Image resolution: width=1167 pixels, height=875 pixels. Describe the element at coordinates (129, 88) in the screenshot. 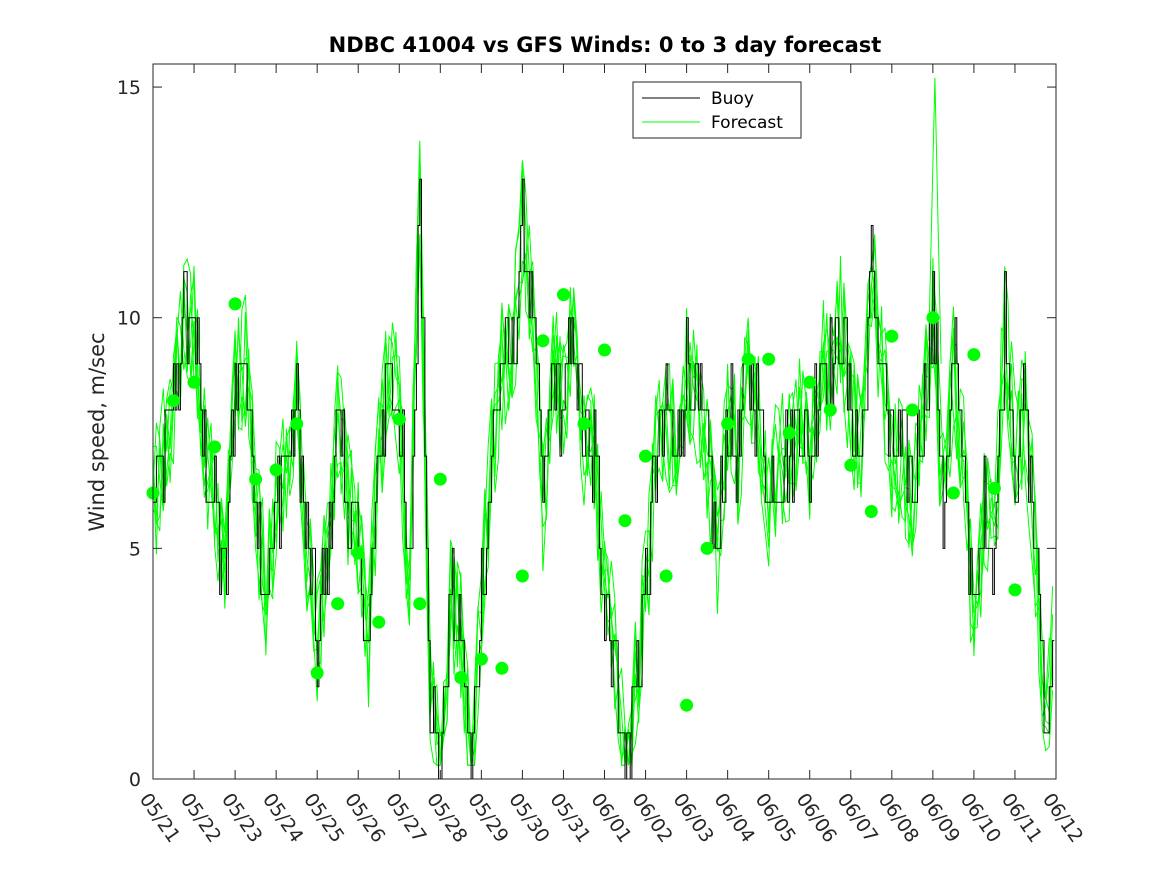

I see `y-tick-label: 15` at that location.